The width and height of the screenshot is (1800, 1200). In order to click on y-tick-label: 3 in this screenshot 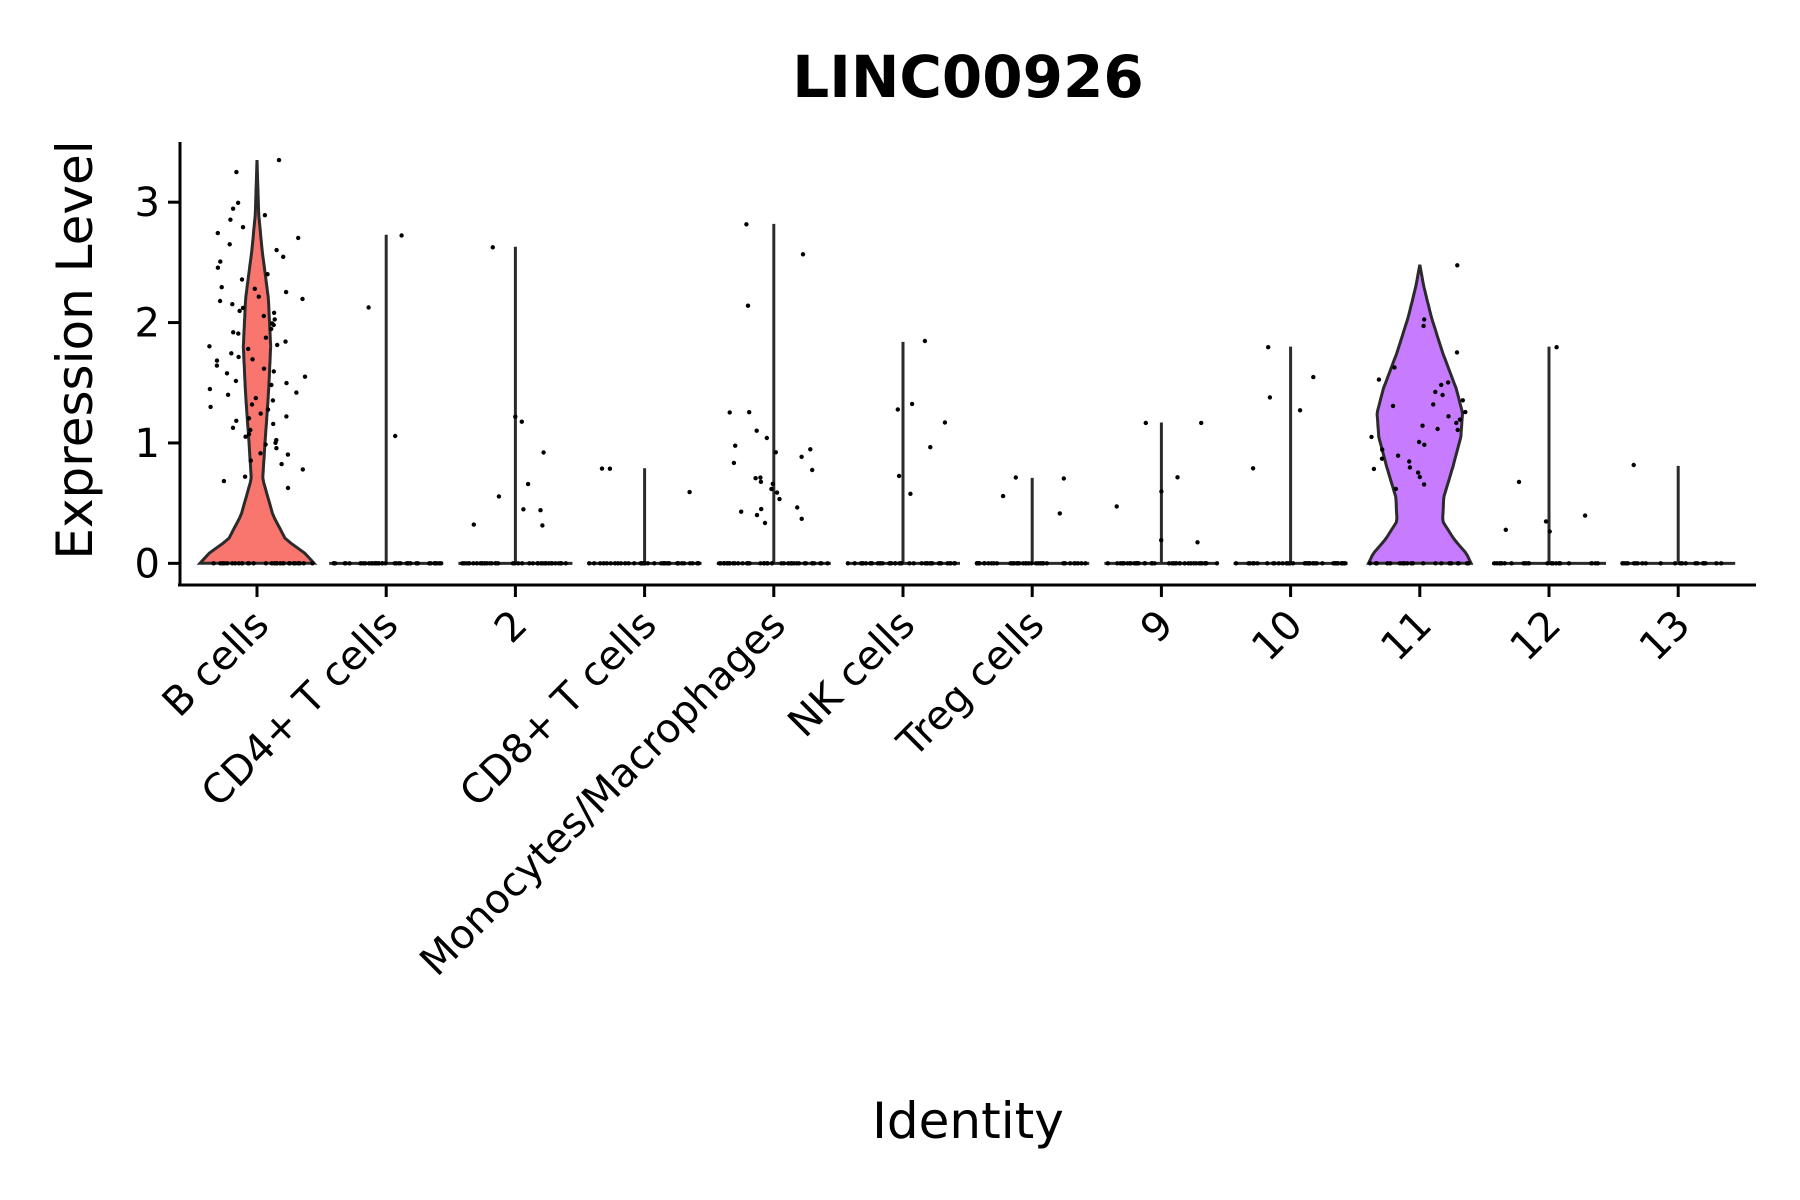, I will do `click(147, 203)`.